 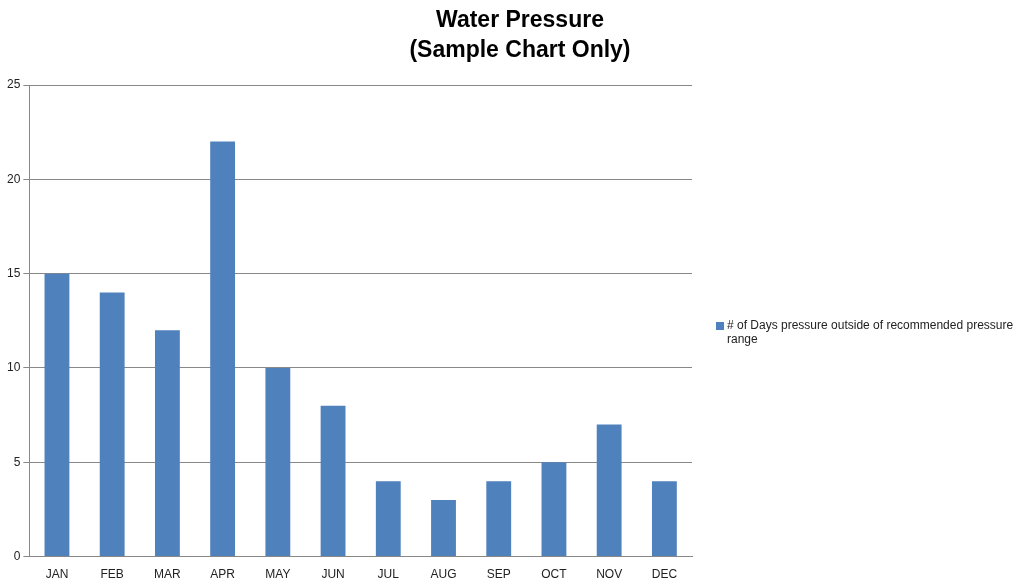 What do you see at coordinates (609, 574) in the screenshot?
I see `x-tick-label: NOV` at bounding box center [609, 574].